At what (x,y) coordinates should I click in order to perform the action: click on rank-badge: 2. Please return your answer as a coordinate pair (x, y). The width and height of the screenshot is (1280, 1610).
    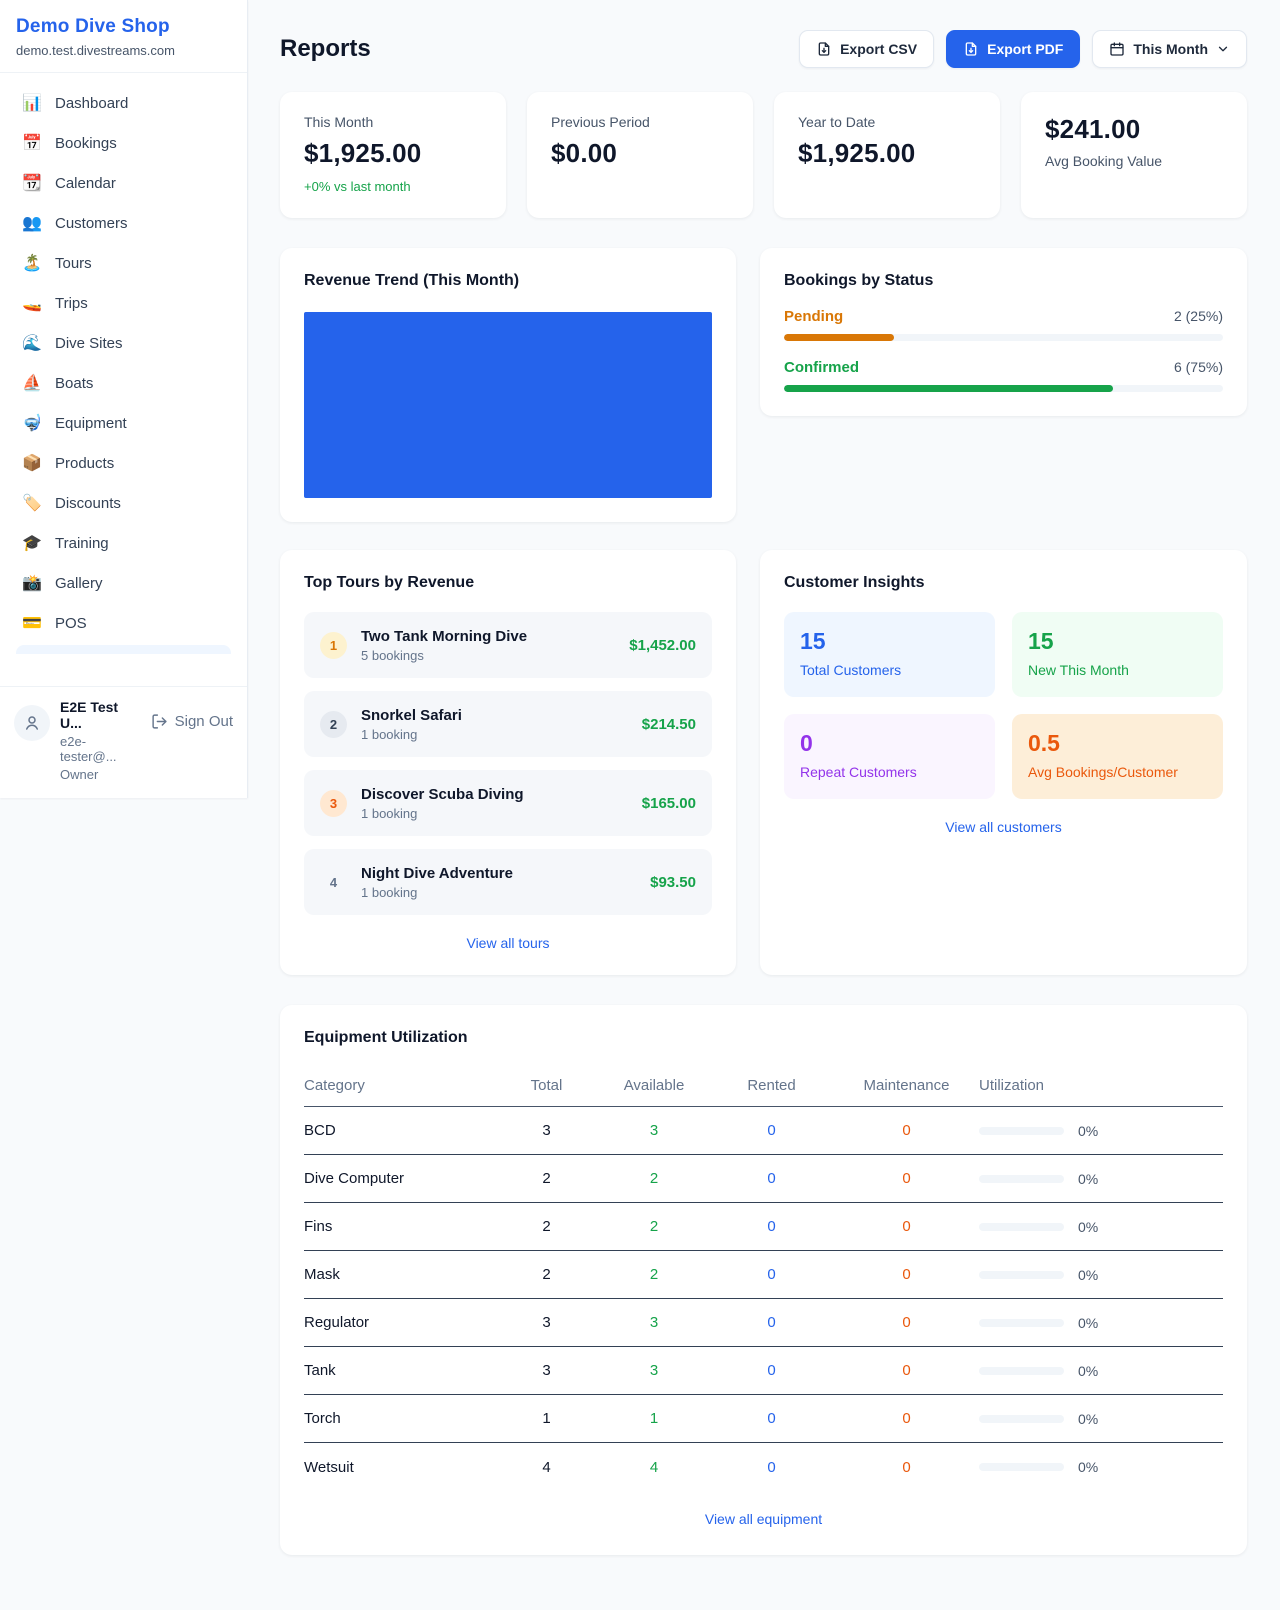
    Looking at the image, I should click on (333, 724).